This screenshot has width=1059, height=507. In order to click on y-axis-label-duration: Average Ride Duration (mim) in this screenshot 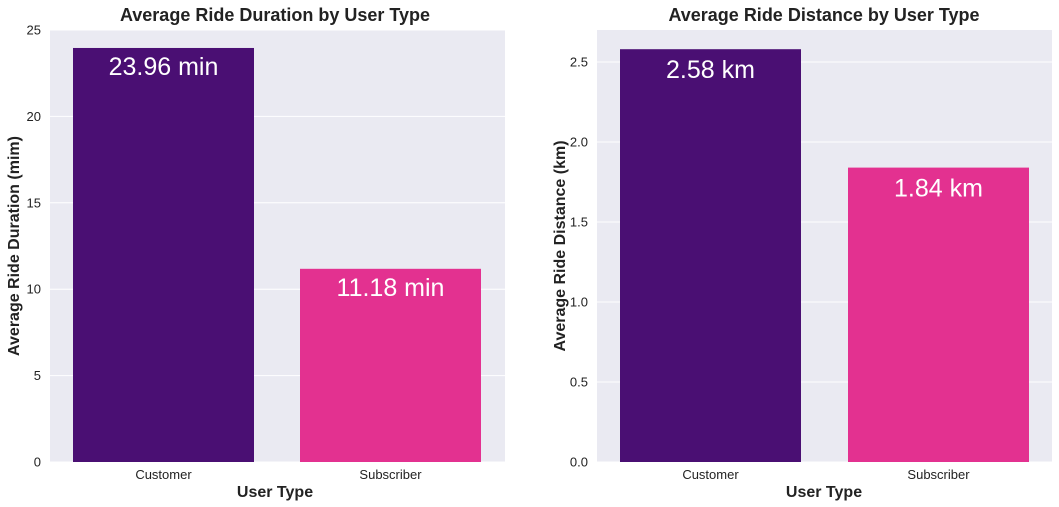, I will do `click(14, 246)`.